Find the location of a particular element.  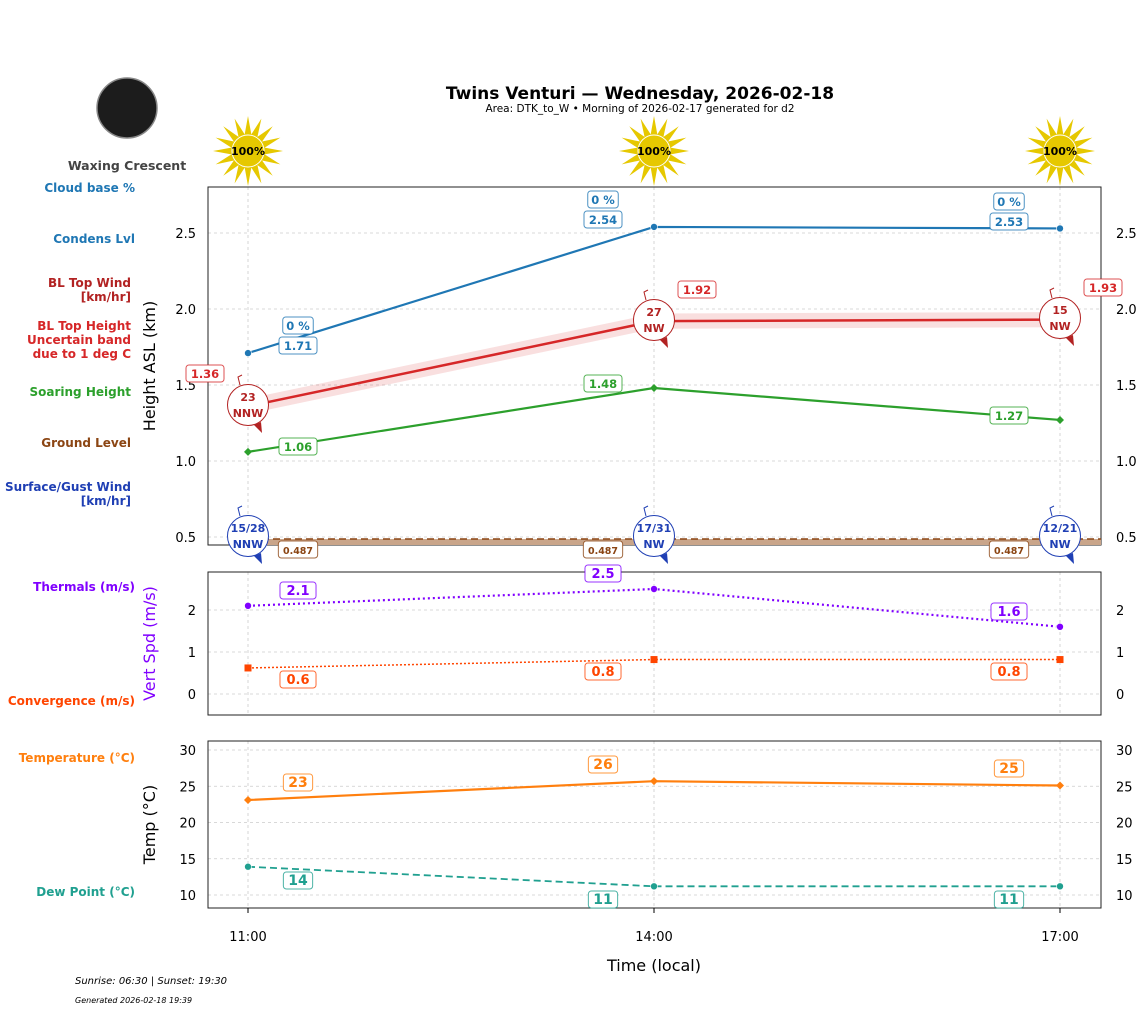

x-tick-label: 11:00 is located at coordinates (247, 937).